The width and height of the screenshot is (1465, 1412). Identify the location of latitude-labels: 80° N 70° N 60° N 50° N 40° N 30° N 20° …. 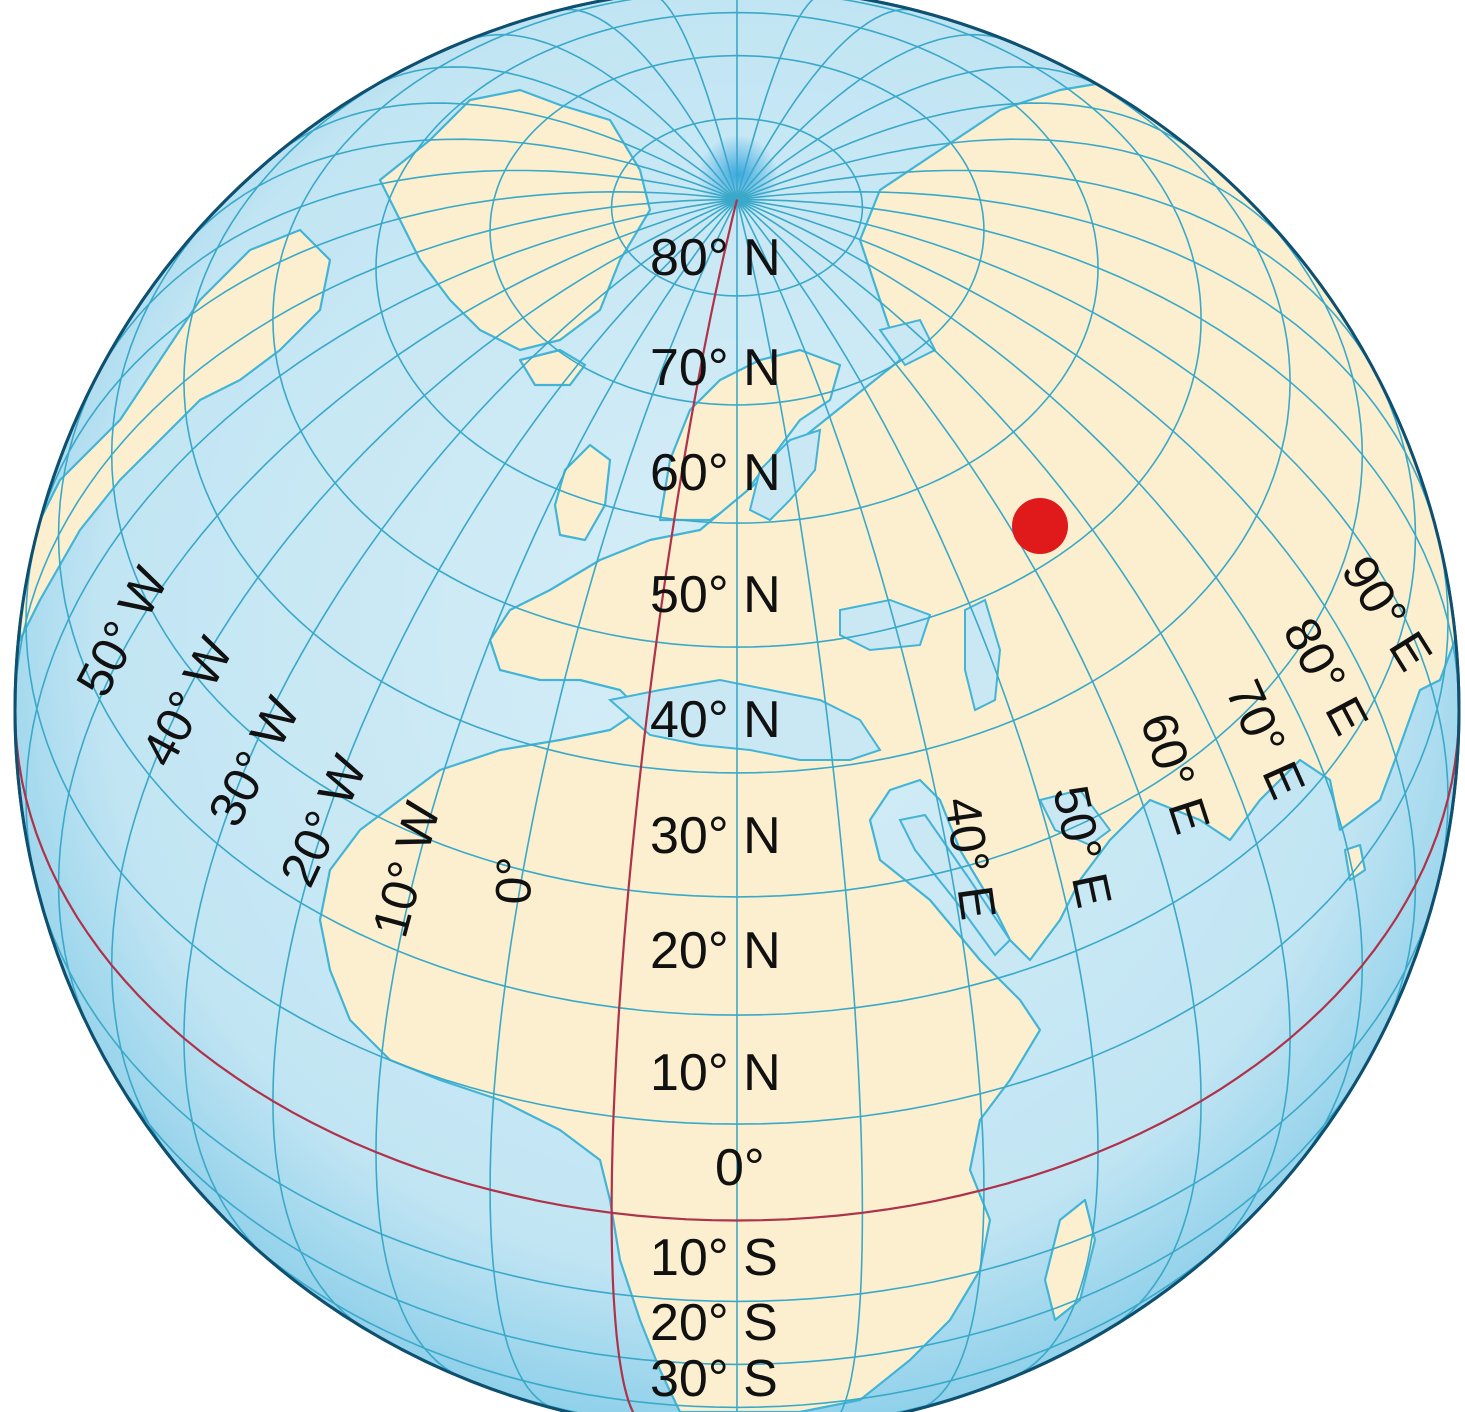
(715, 818).